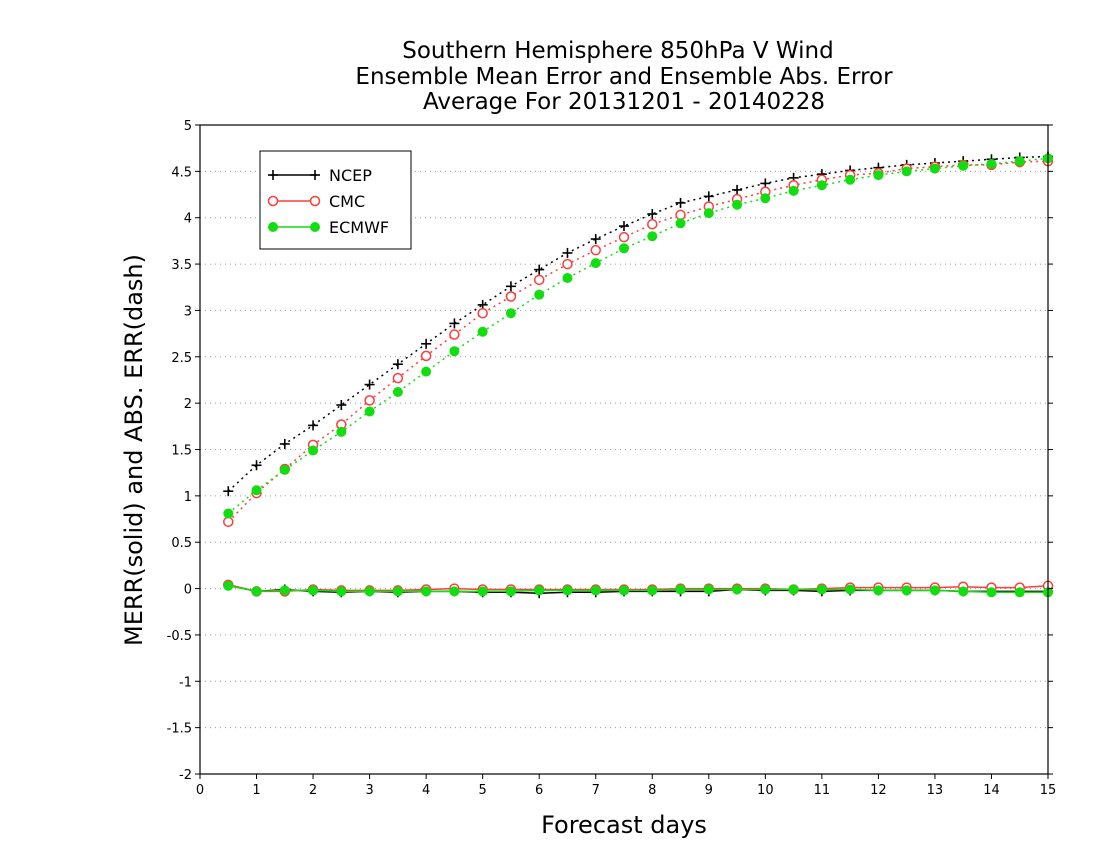 The width and height of the screenshot is (1100, 850). I want to click on legend-marker-end-cmc, so click(315, 201).